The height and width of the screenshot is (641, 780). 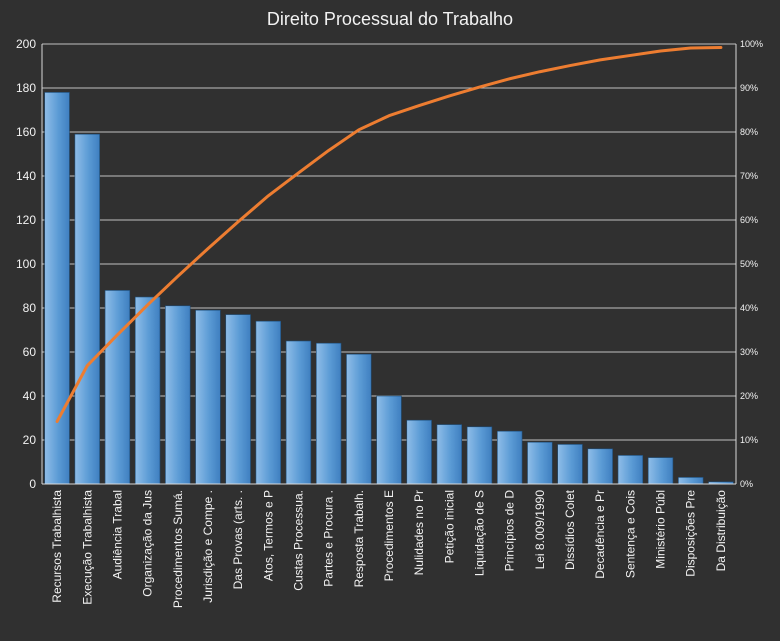 I want to click on y-tick-label: 100, so click(x=26, y=264).